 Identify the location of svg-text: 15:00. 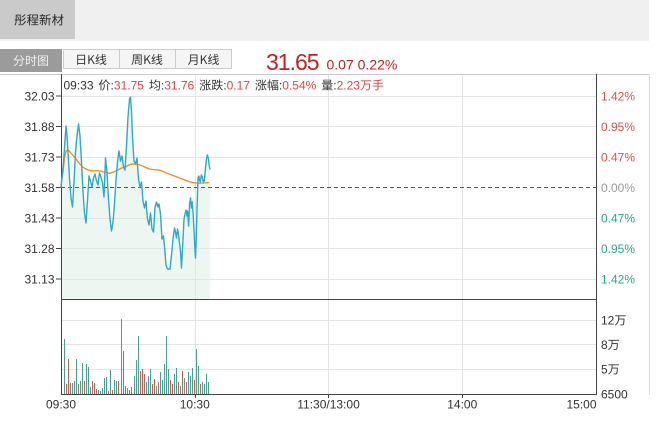
(581, 405).